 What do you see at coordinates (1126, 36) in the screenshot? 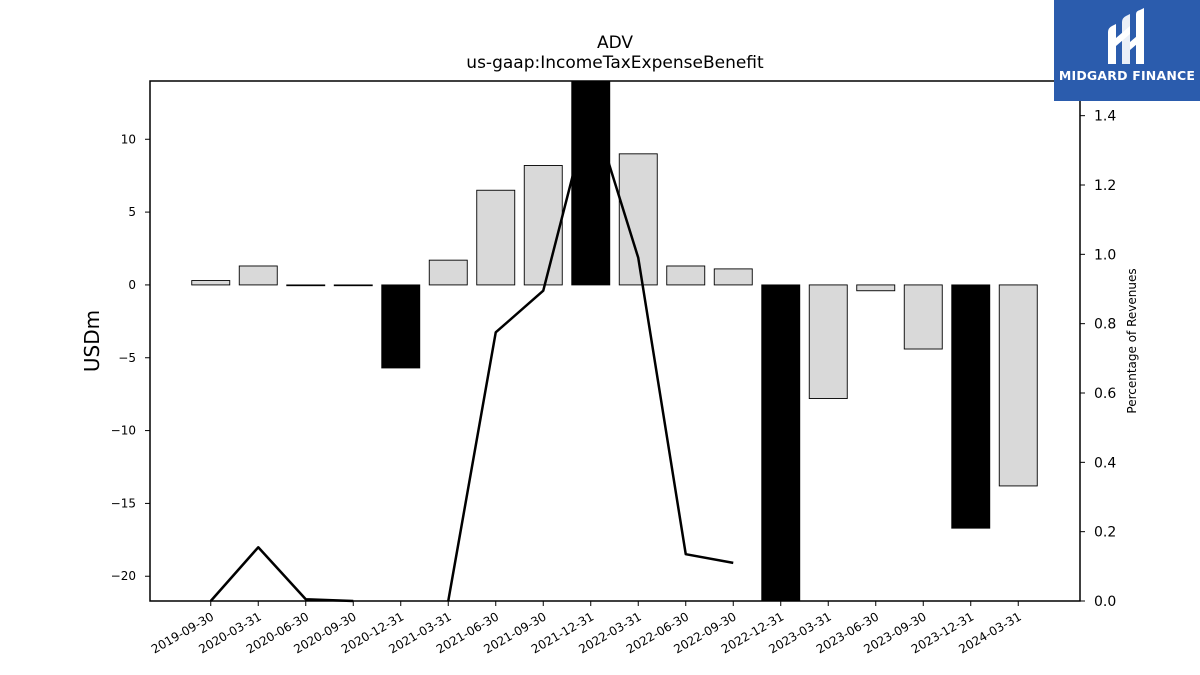
I see `midgard-logo-icon` at bounding box center [1126, 36].